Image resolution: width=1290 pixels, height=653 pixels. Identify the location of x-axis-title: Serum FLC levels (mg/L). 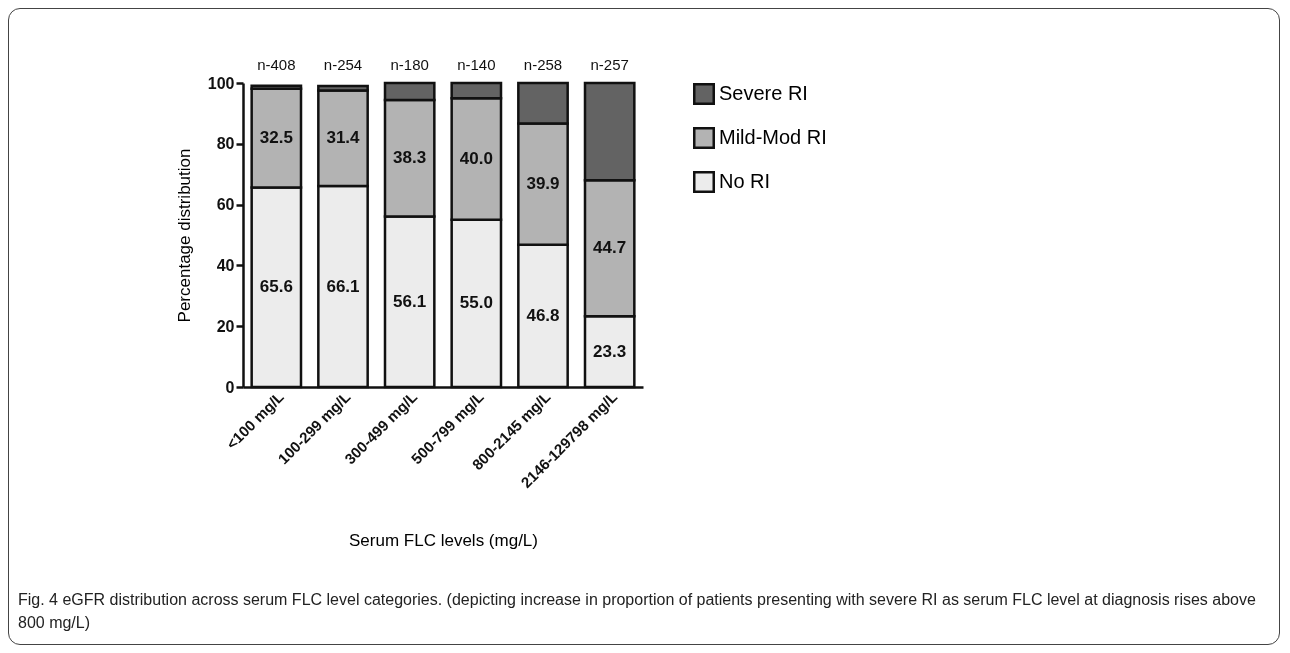
(443, 540).